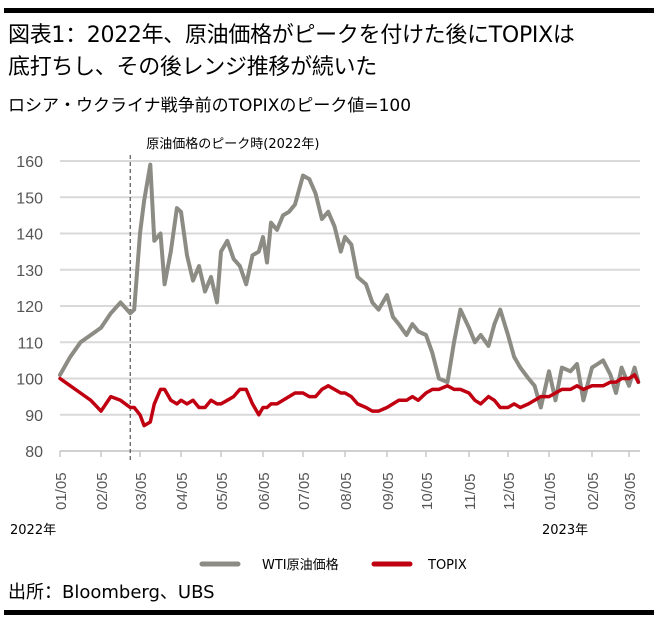 This screenshot has height=625, width=658. What do you see at coordinates (388, 491) in the screenshot?
I see `x-tick-label: 09/05` at bounding box center [388, 491].